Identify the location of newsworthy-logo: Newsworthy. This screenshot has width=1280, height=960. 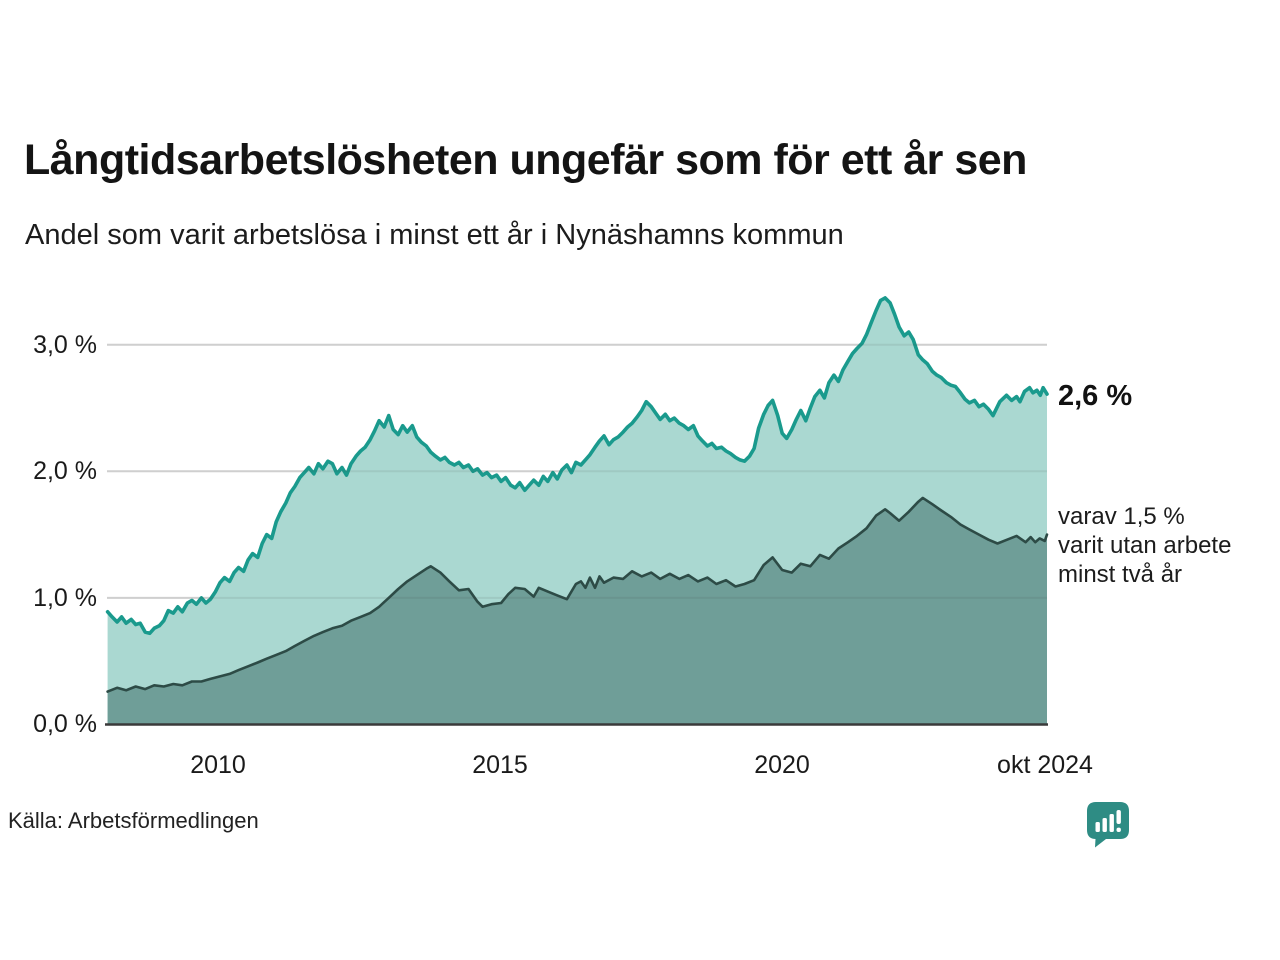
(1181, 825).